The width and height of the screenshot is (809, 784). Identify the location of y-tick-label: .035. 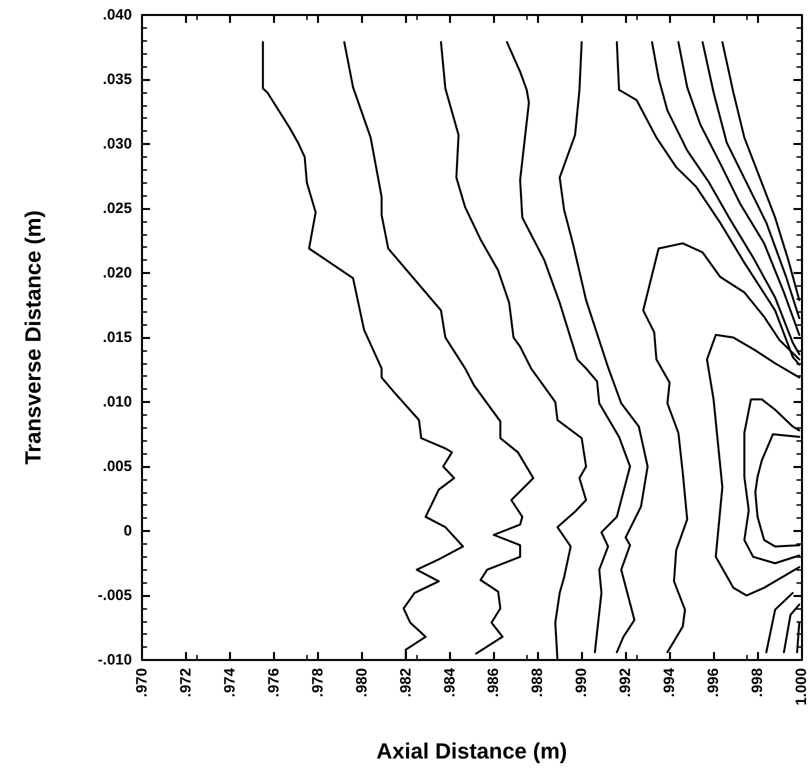
(117, 79).